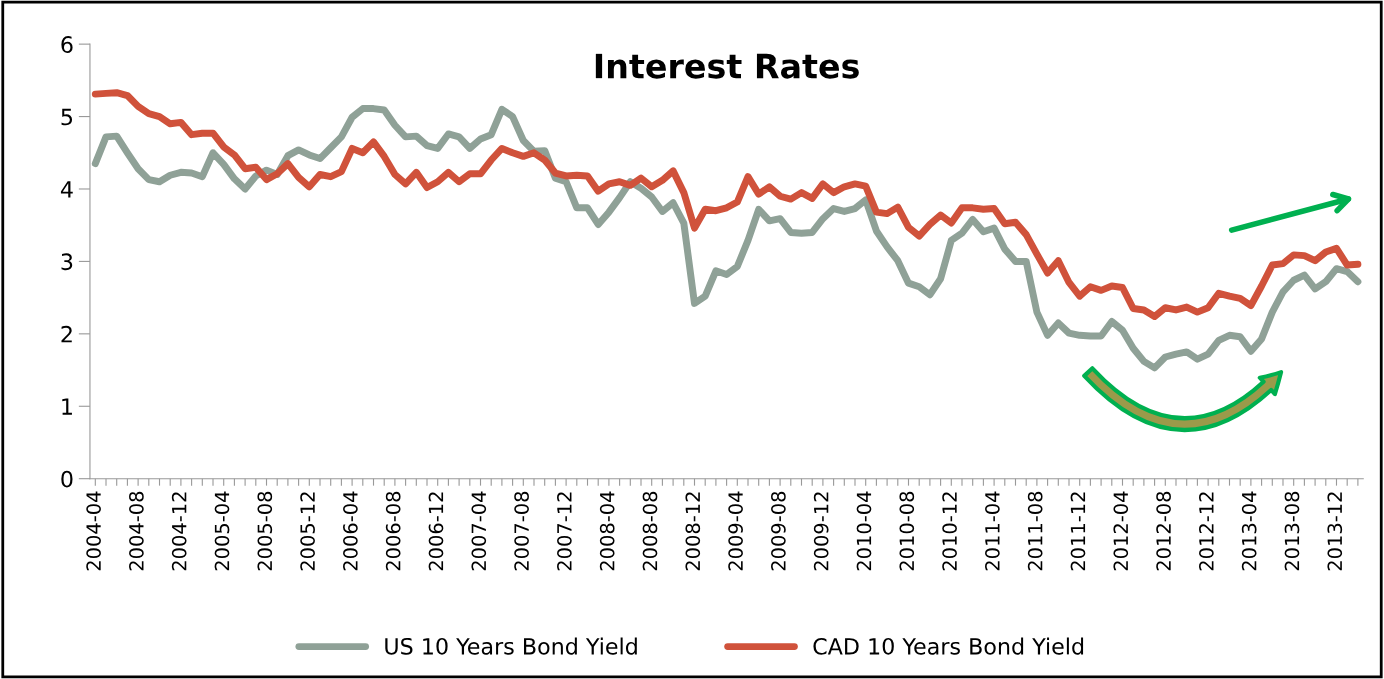 Image resolution: width=1384 pixels, height=679 pixels. Describe the element at coordinates (1249, 531) in the screenshot. I see `x-tick-label: 2013-04` at that location.